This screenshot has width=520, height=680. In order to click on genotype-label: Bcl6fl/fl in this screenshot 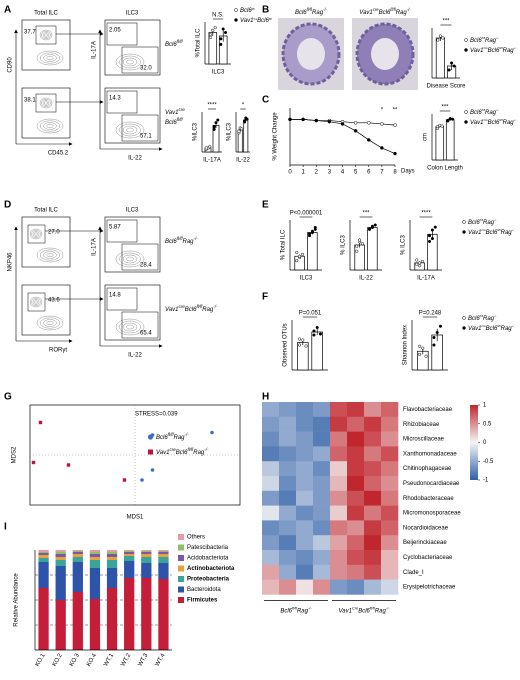, I will do `click(247, 11)`.